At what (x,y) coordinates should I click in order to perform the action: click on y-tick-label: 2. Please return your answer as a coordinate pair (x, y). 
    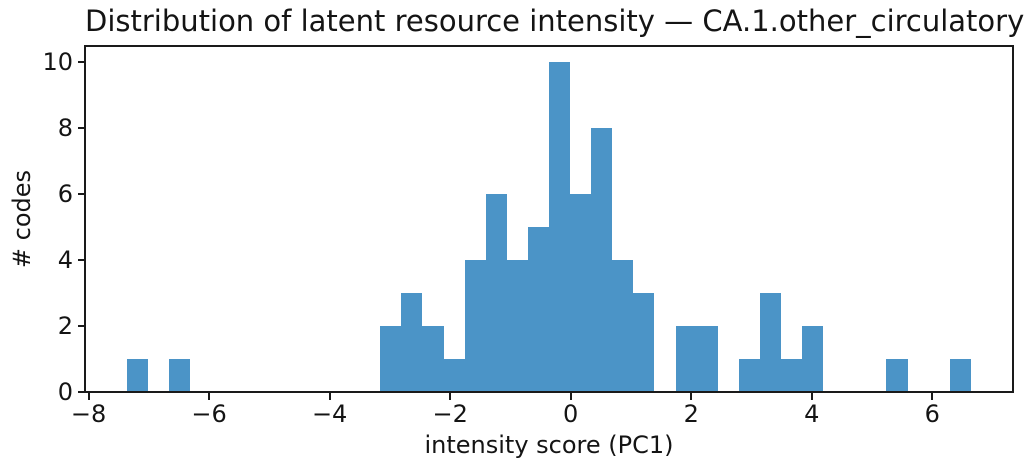
    Looking at the image, I should click on (65, 326).